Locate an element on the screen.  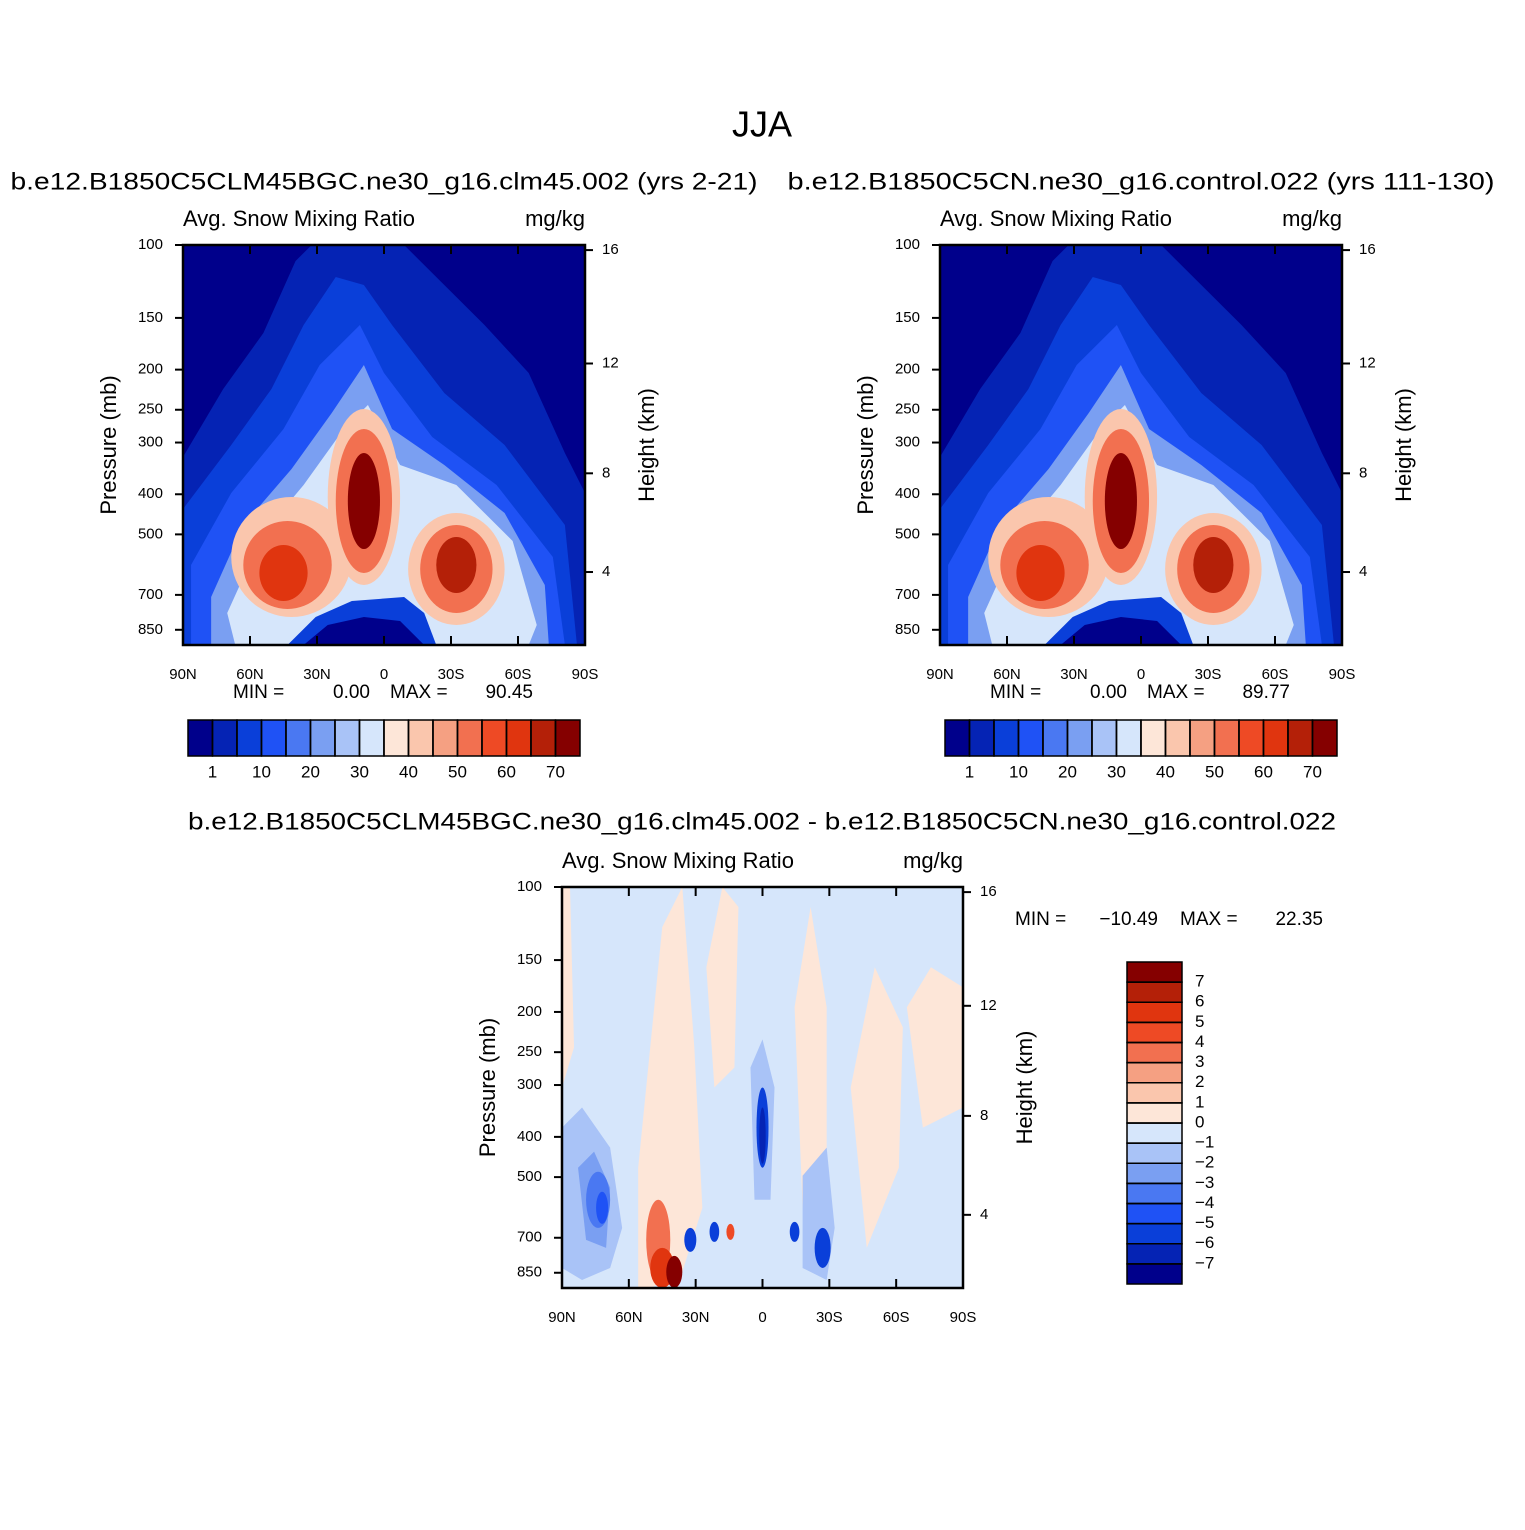
x-tick-label: 90N is located at coordinates (183, 674).